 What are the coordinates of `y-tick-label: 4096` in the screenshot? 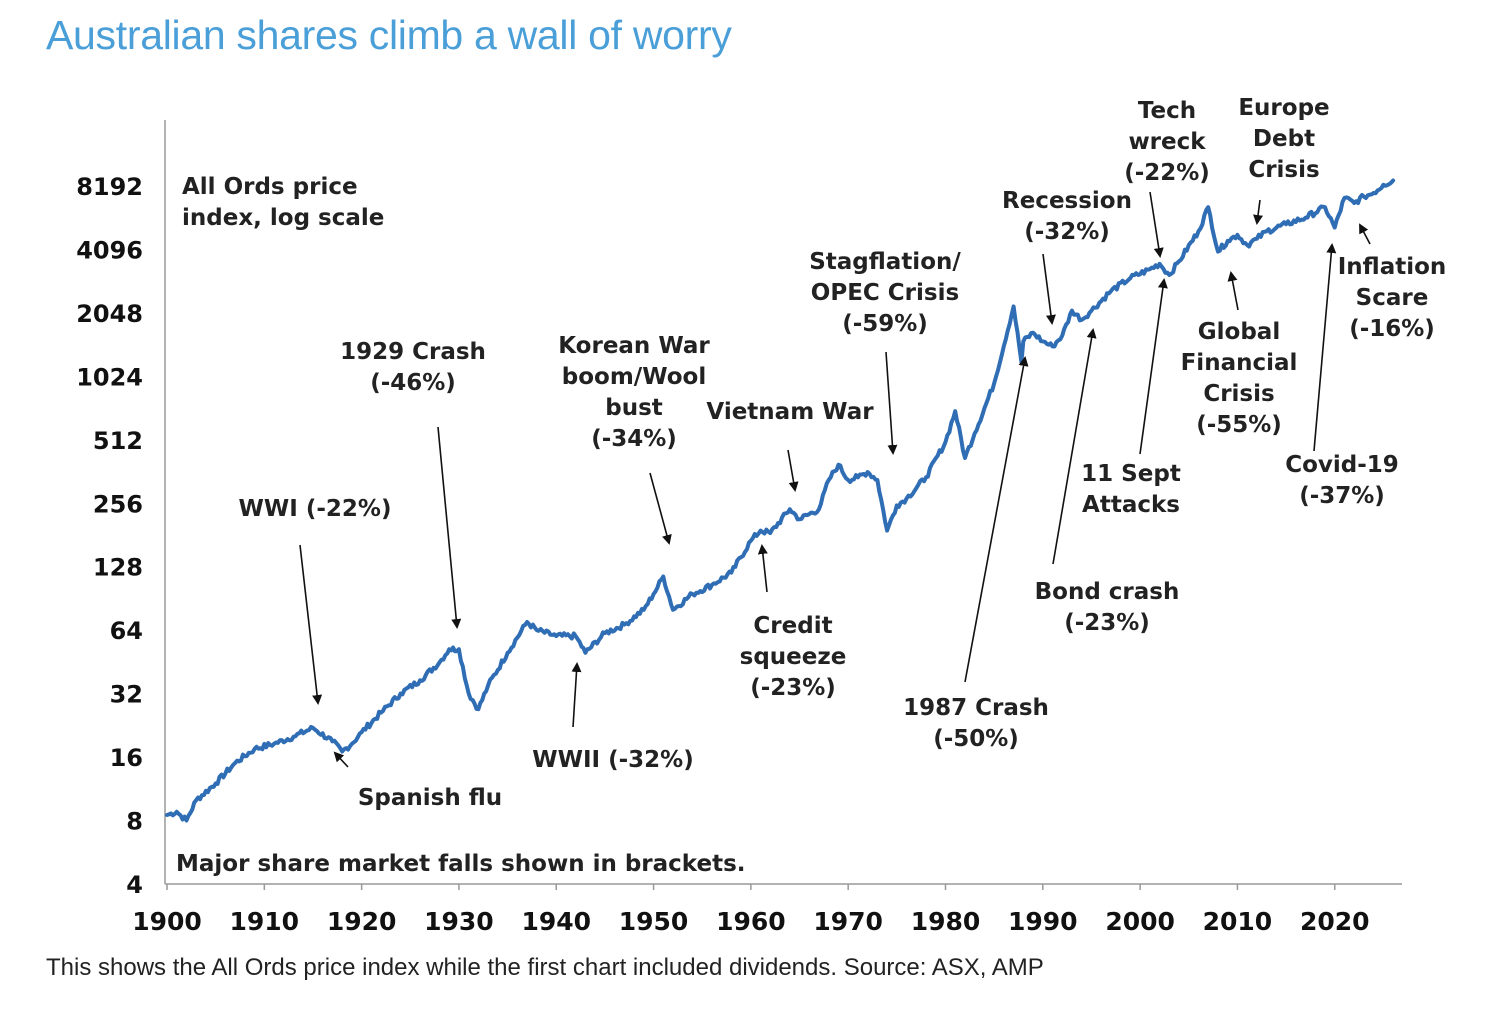 It's located at (109, 250).